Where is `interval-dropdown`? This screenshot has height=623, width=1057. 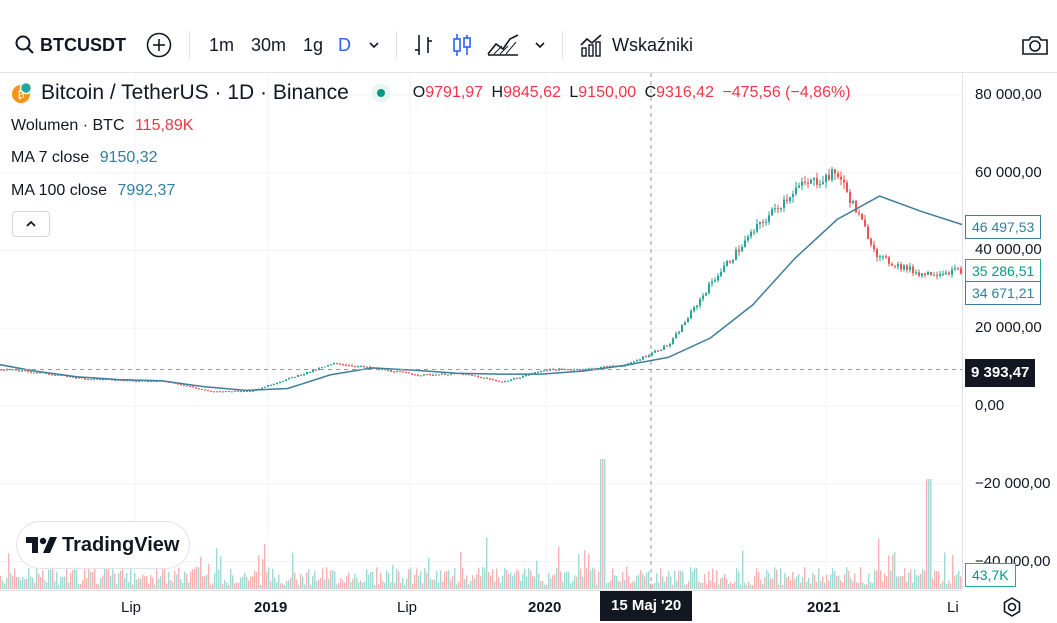
interval-dropdown is located at coordinates (374, 45).